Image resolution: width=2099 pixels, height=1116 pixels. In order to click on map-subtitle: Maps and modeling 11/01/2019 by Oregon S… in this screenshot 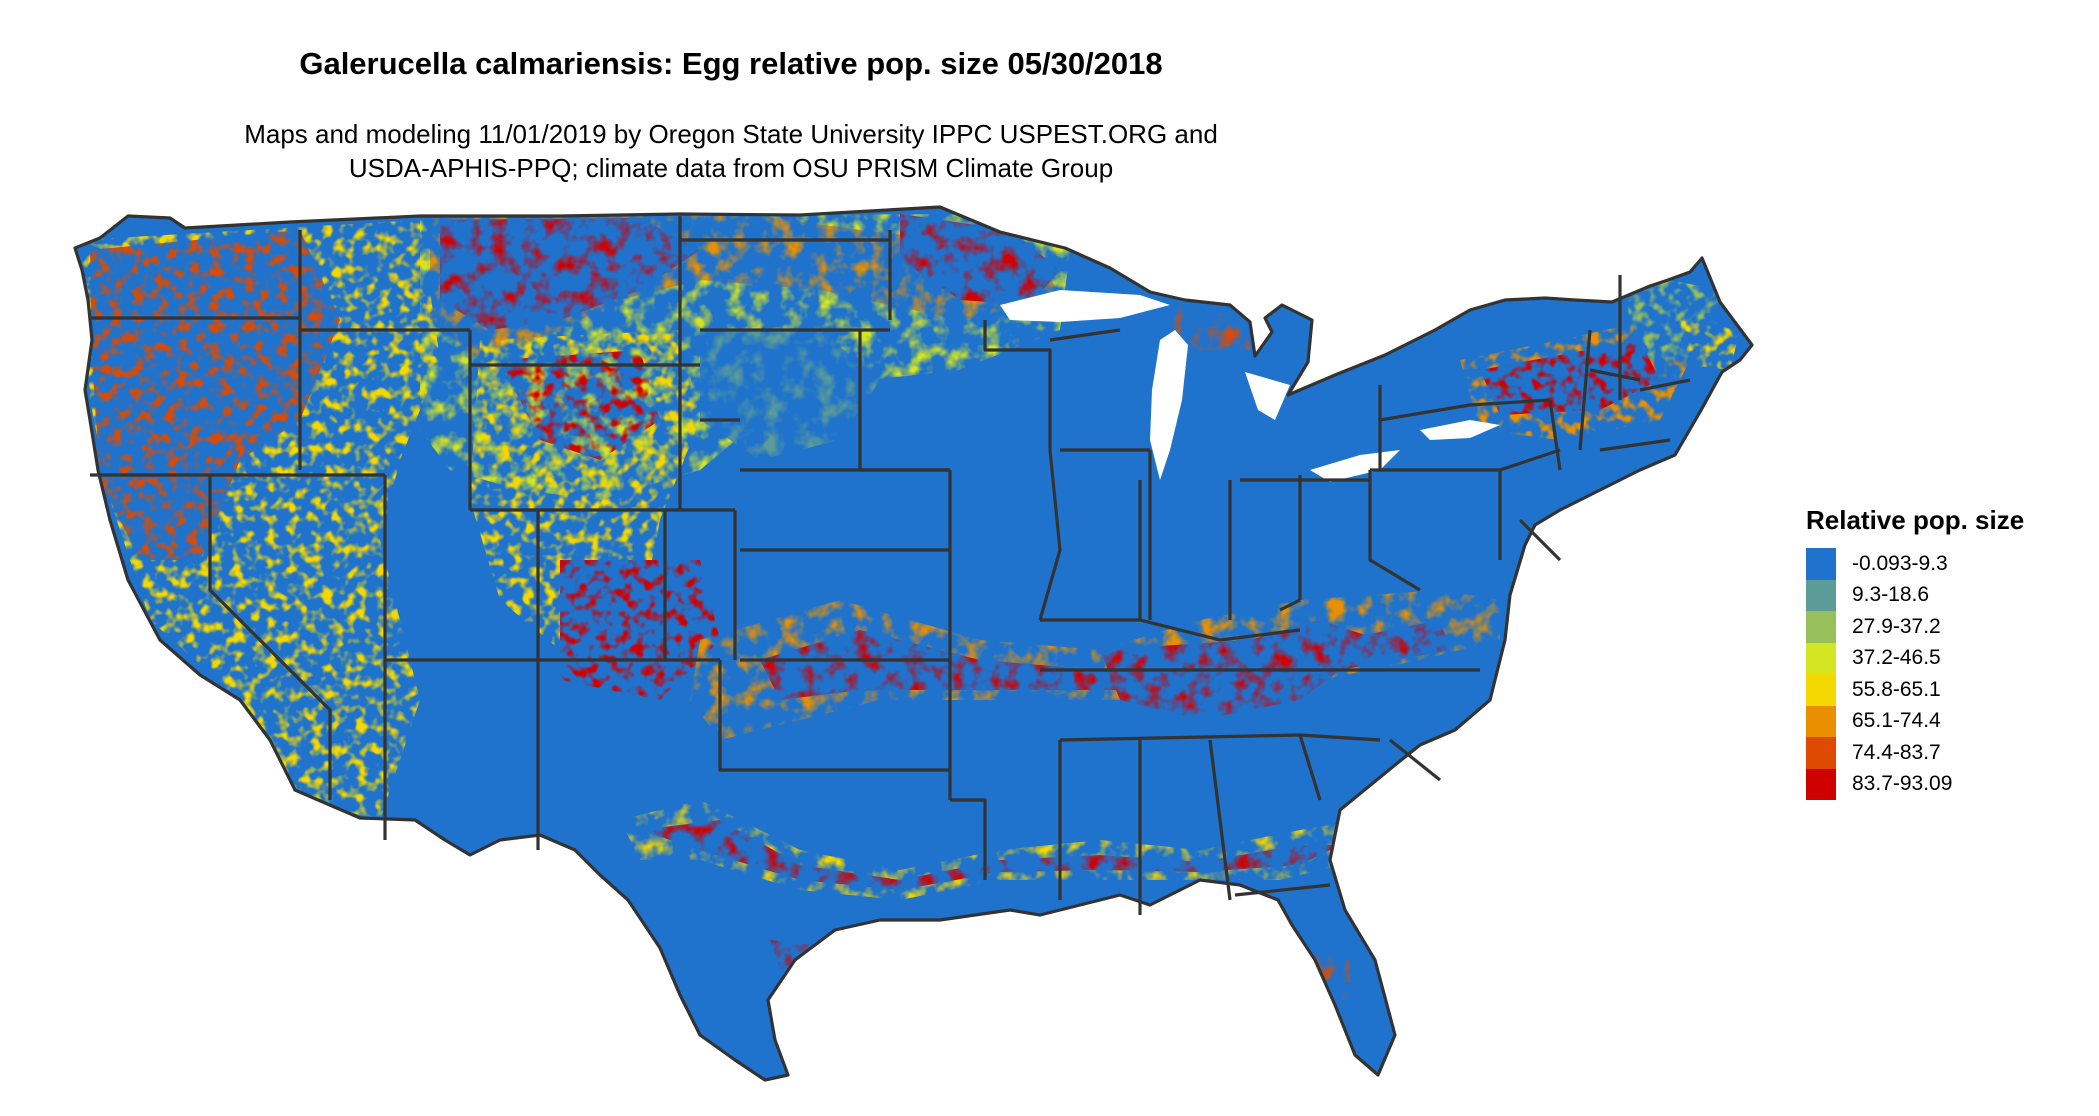, I will do `click(731, 151)`.